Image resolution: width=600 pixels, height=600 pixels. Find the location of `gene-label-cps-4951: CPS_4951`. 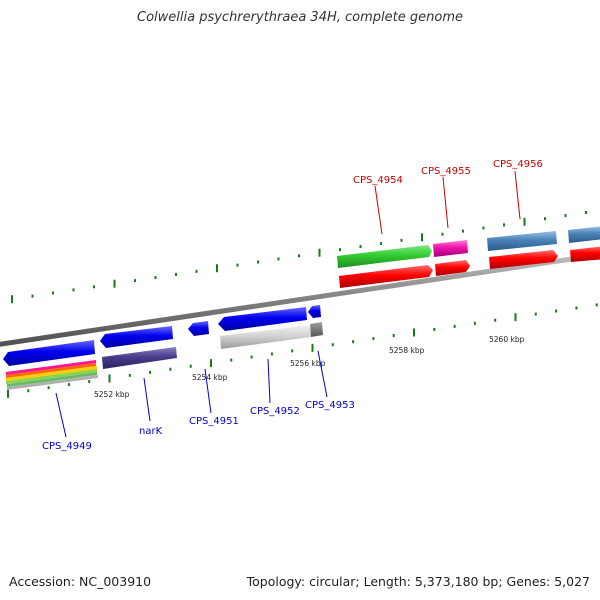

gene-label-cps-4951: CPS_4951 is located at coordinates (214, 421).